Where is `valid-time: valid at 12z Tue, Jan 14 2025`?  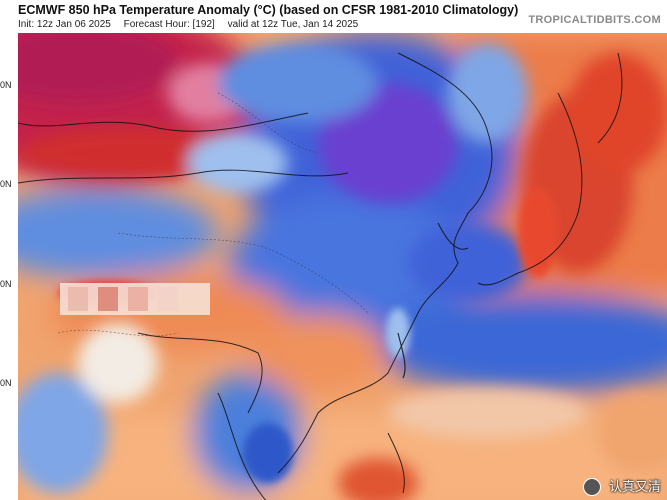 valid-time: valid at 12z Tue, Jan 14 2025 is located at coordinates (293, 24).